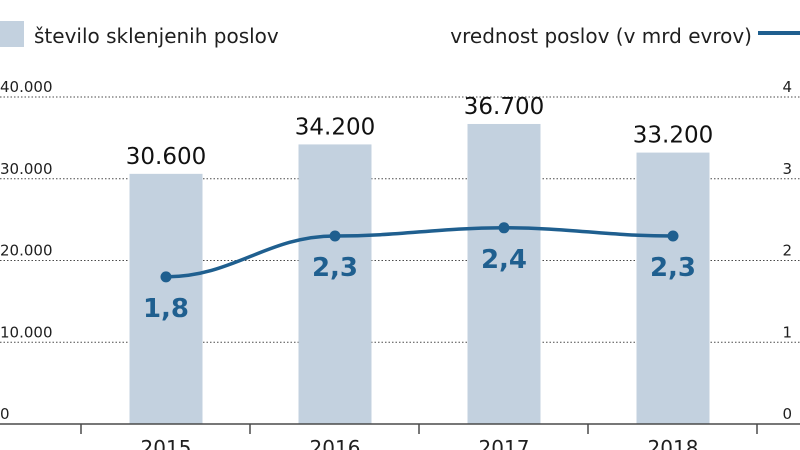  What do you see at coordinates (166, 309) in the screenshot?
I see `line-value-label: 1,8` at bounding box center [166, 309].